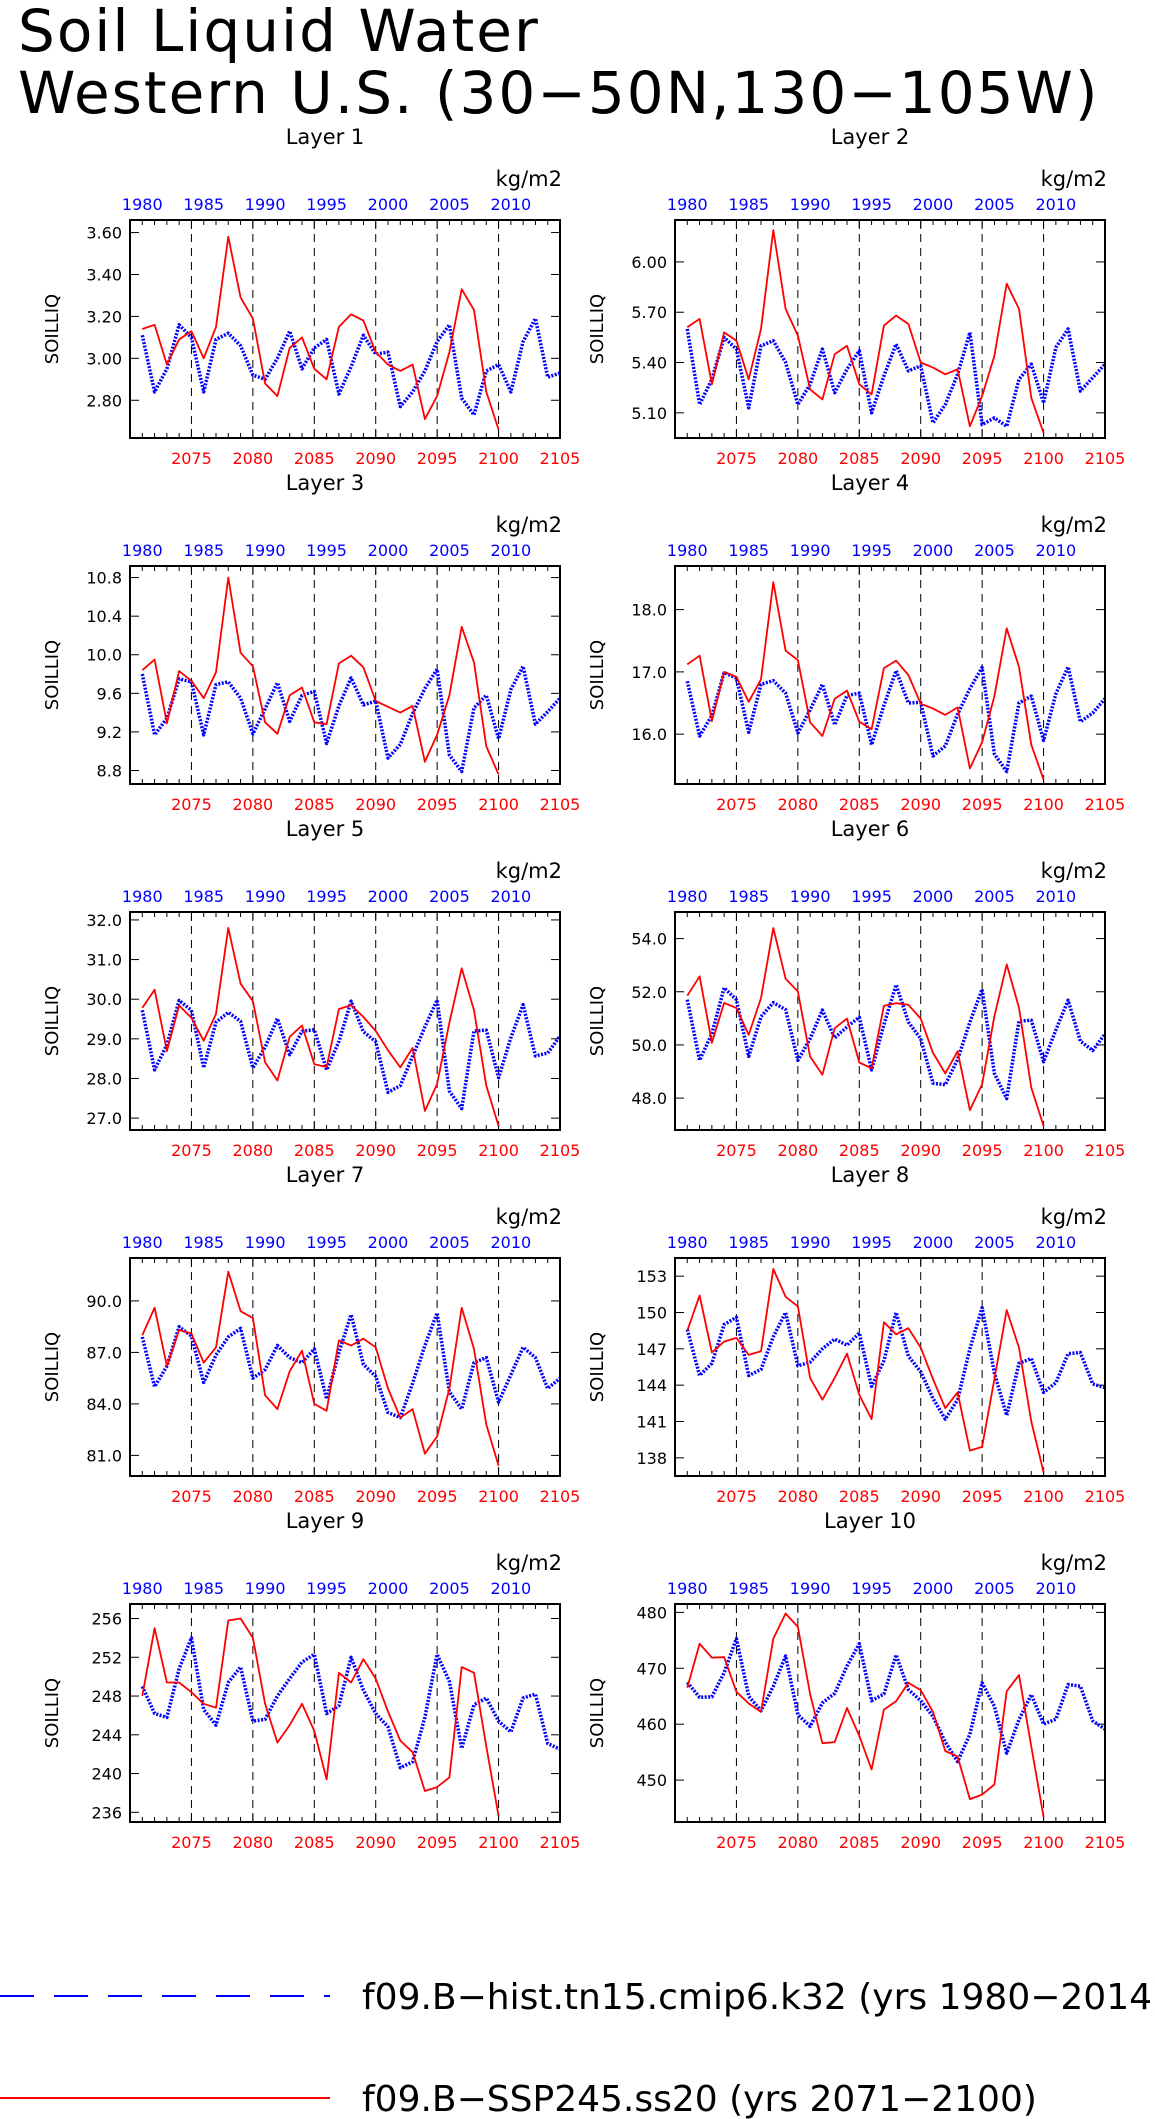 The image size is (1155, 2119). Describe the element at coordinates (109, 732) in the screenshot. I see `y-tick-label: 9.2` at that location.